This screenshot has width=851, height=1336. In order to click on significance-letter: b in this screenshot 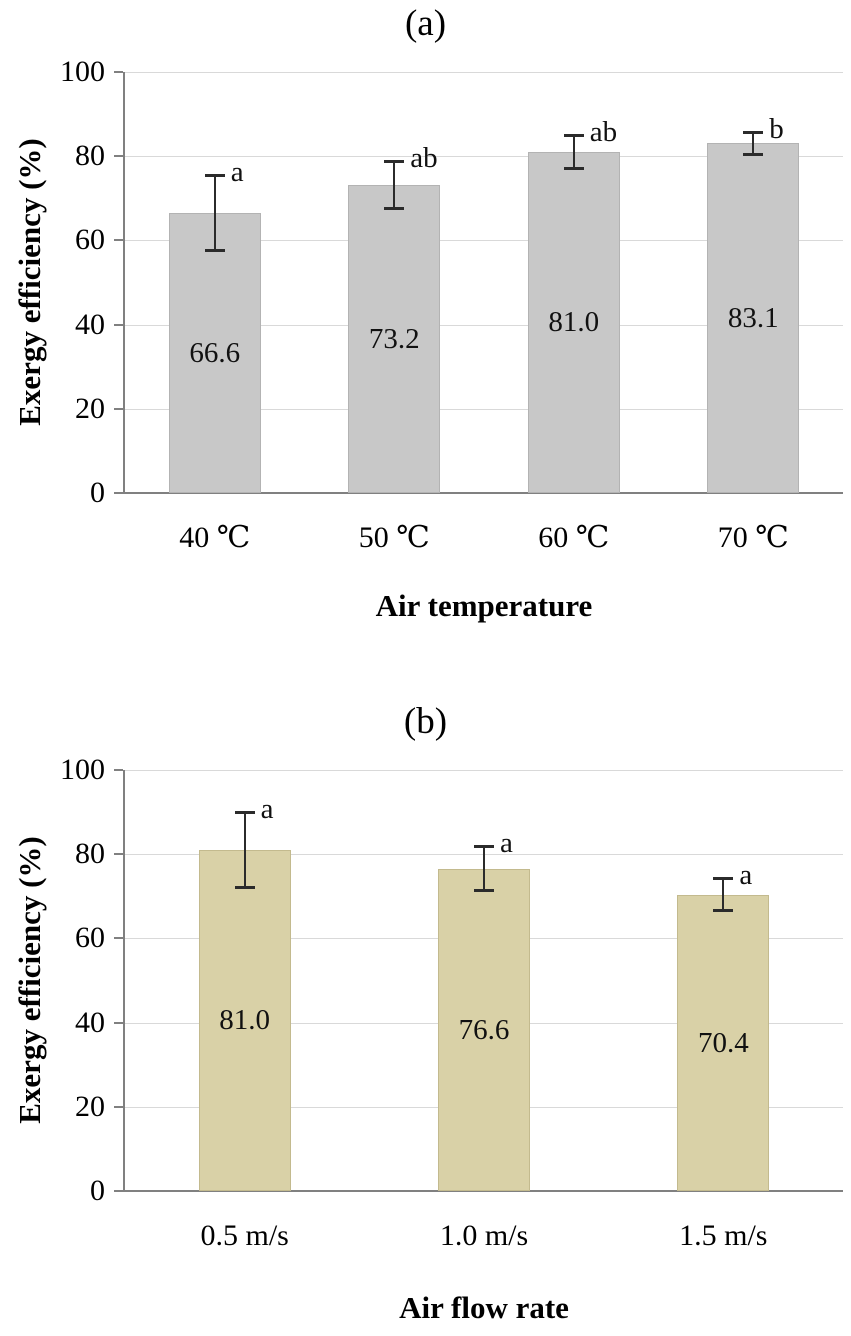, I will do `click(776, 128)`.